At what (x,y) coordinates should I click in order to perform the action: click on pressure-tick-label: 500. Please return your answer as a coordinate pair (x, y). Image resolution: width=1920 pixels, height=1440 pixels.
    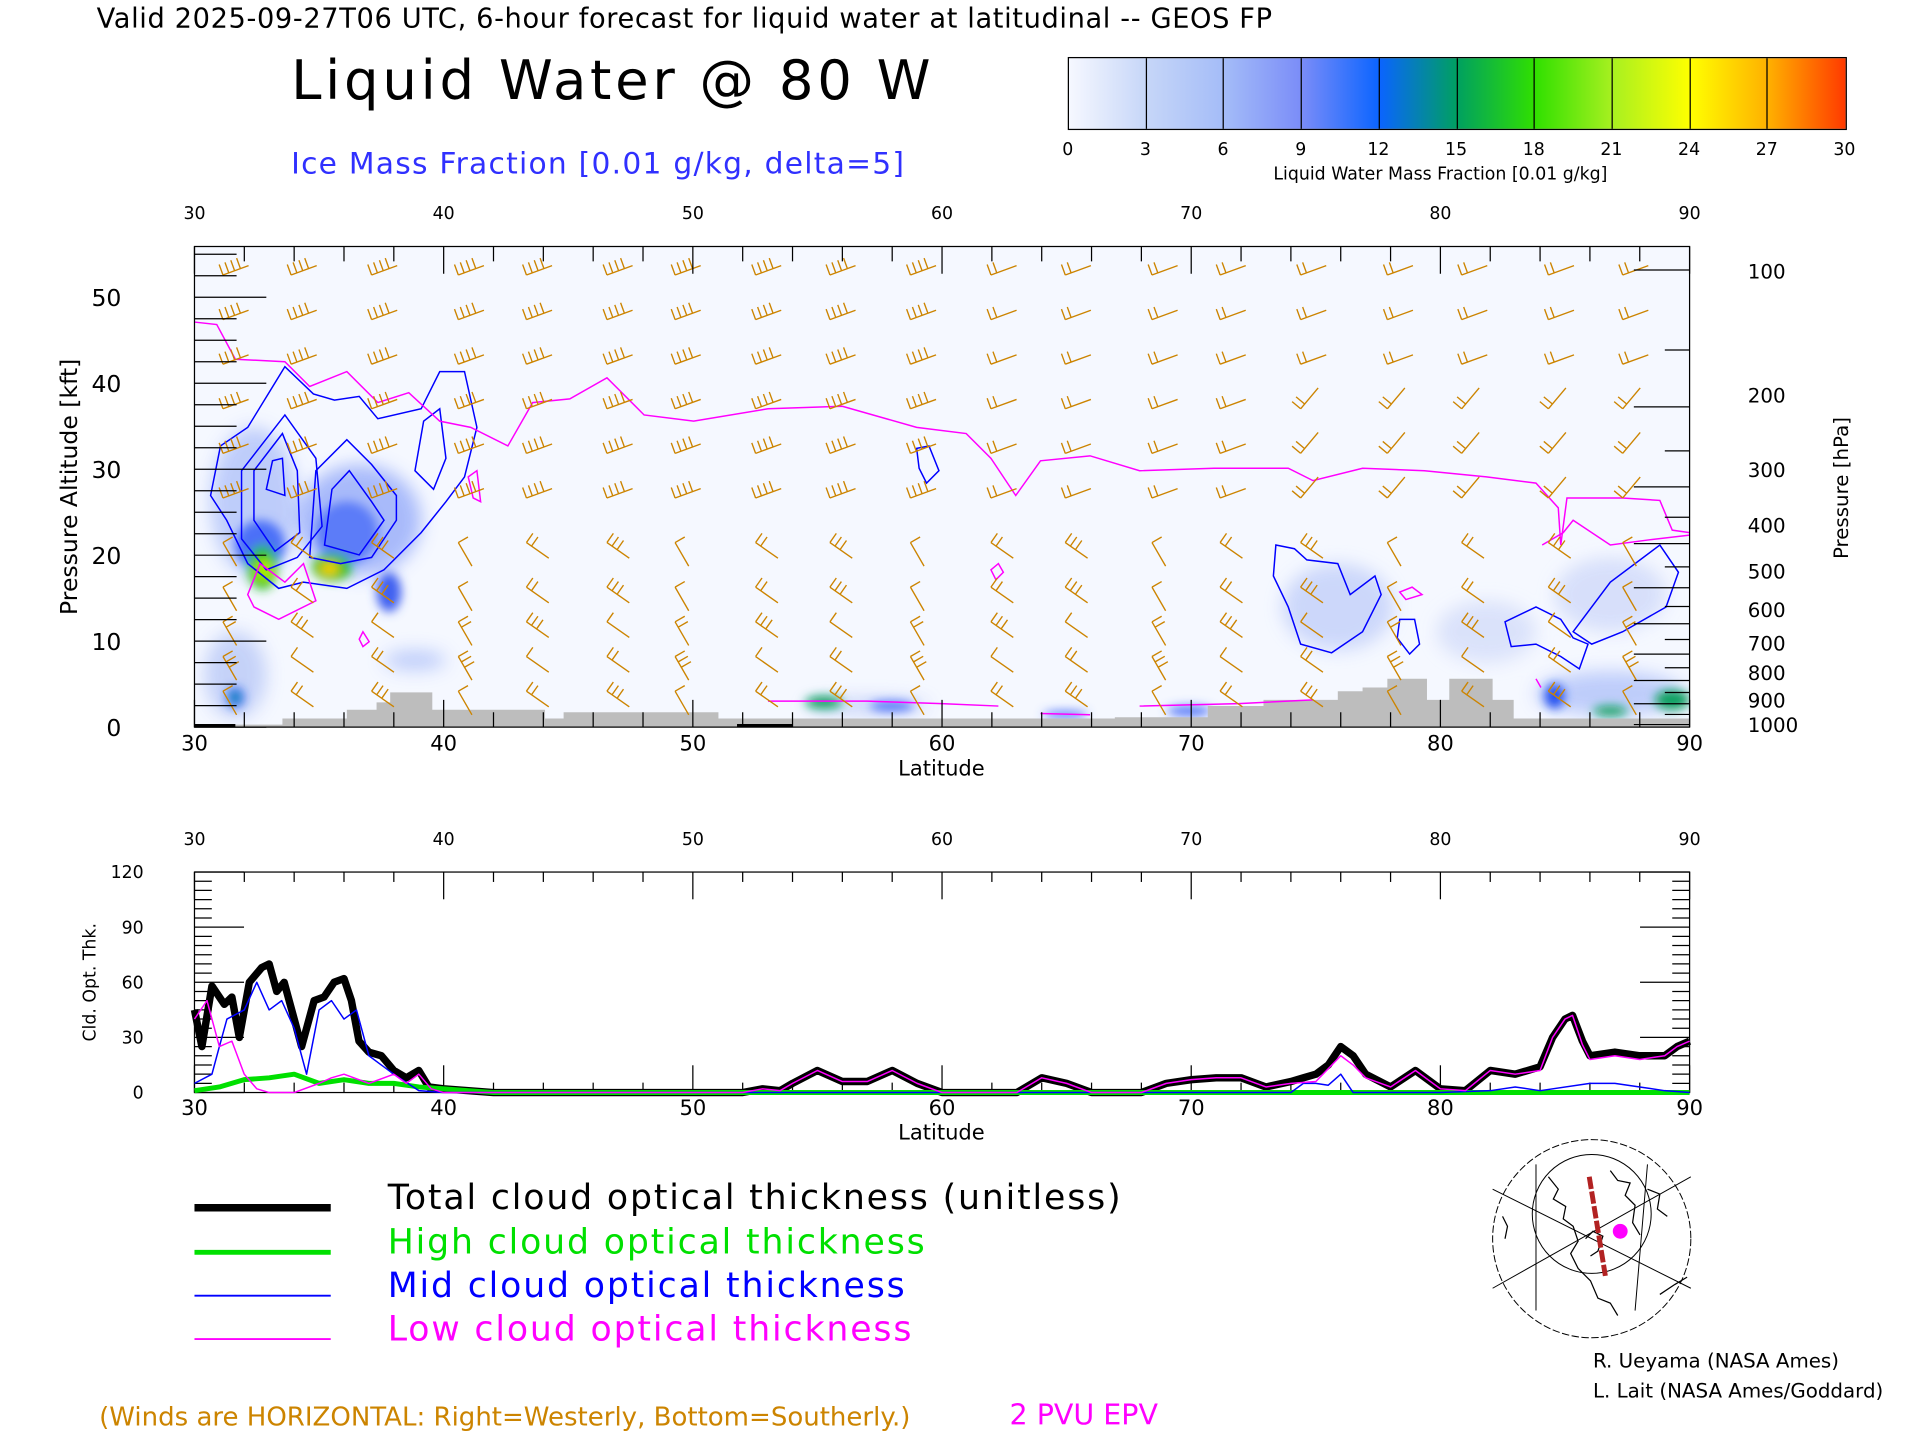
    Looking at the image, I should click on (1767, 571).